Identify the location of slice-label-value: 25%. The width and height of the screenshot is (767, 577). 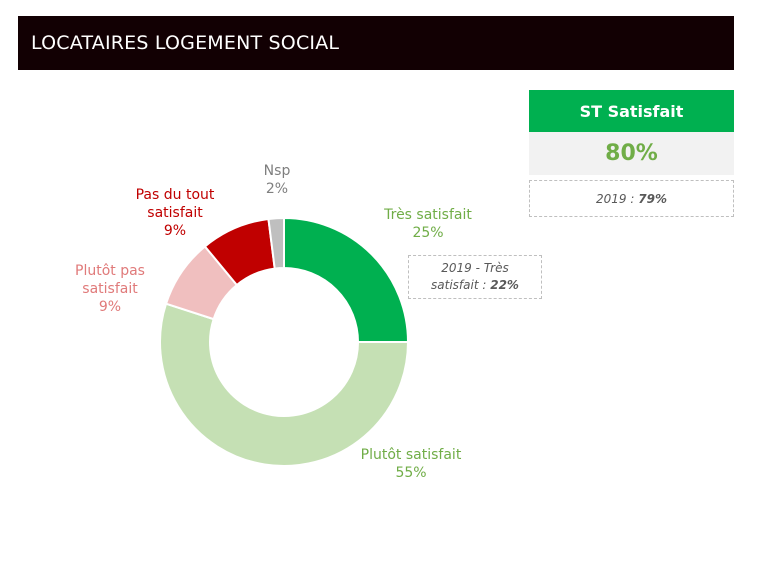
(428, 233).